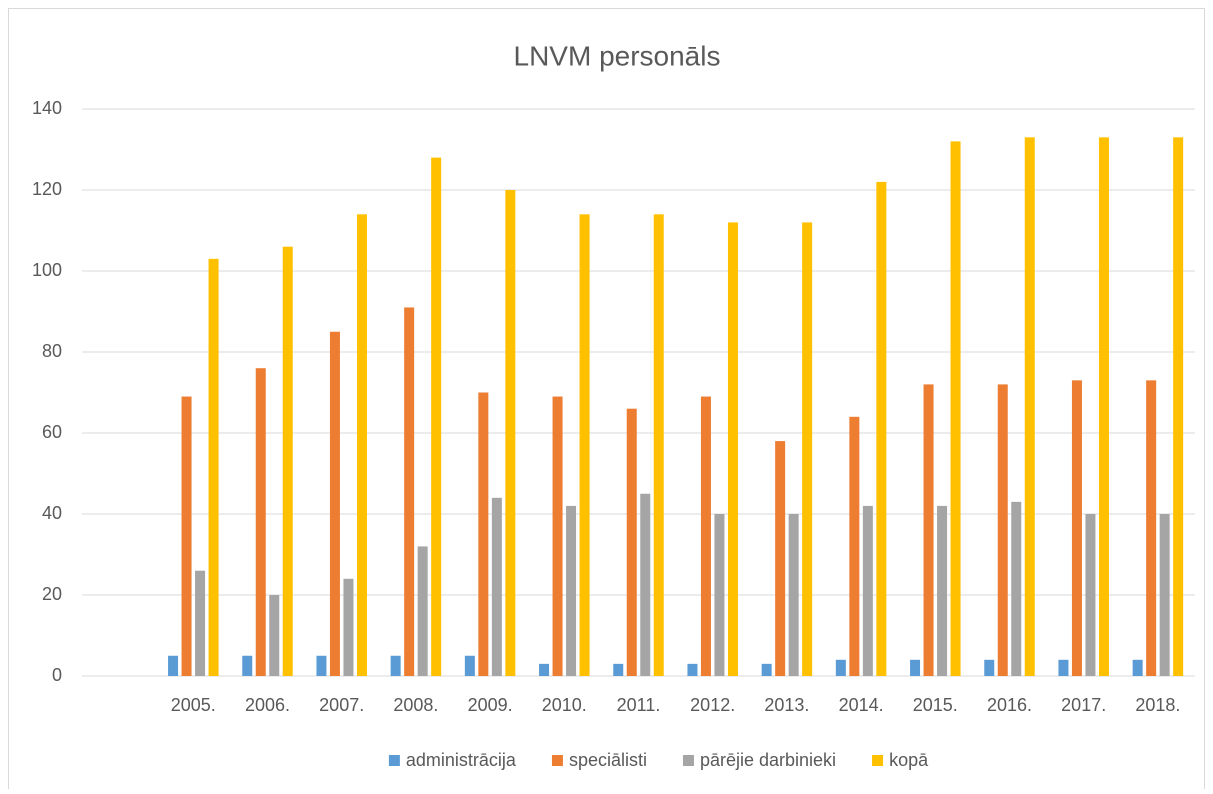  I want to click on y-tick-label: 80, so click(52, 351).